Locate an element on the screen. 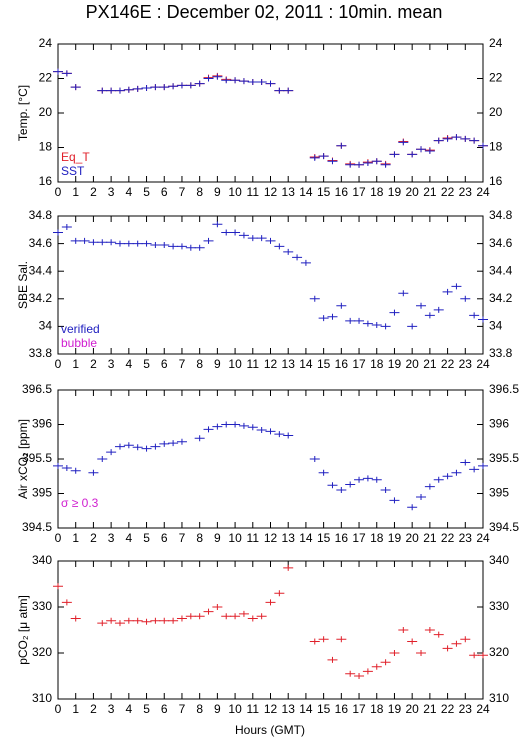  x-tick-label: 10 is located at coordinates (235, 192).